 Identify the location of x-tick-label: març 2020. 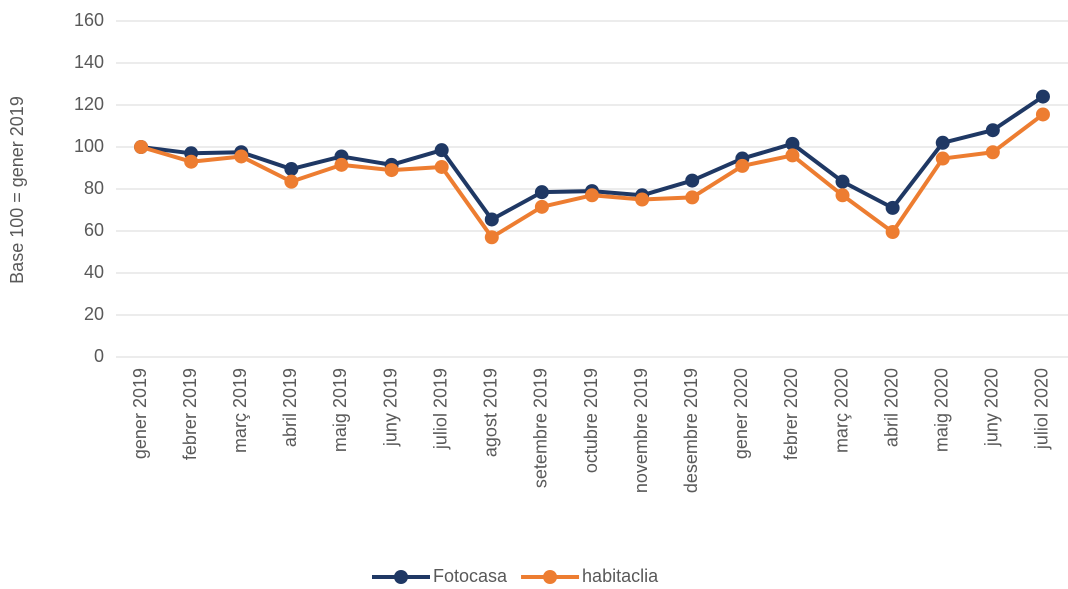
(841, 410).